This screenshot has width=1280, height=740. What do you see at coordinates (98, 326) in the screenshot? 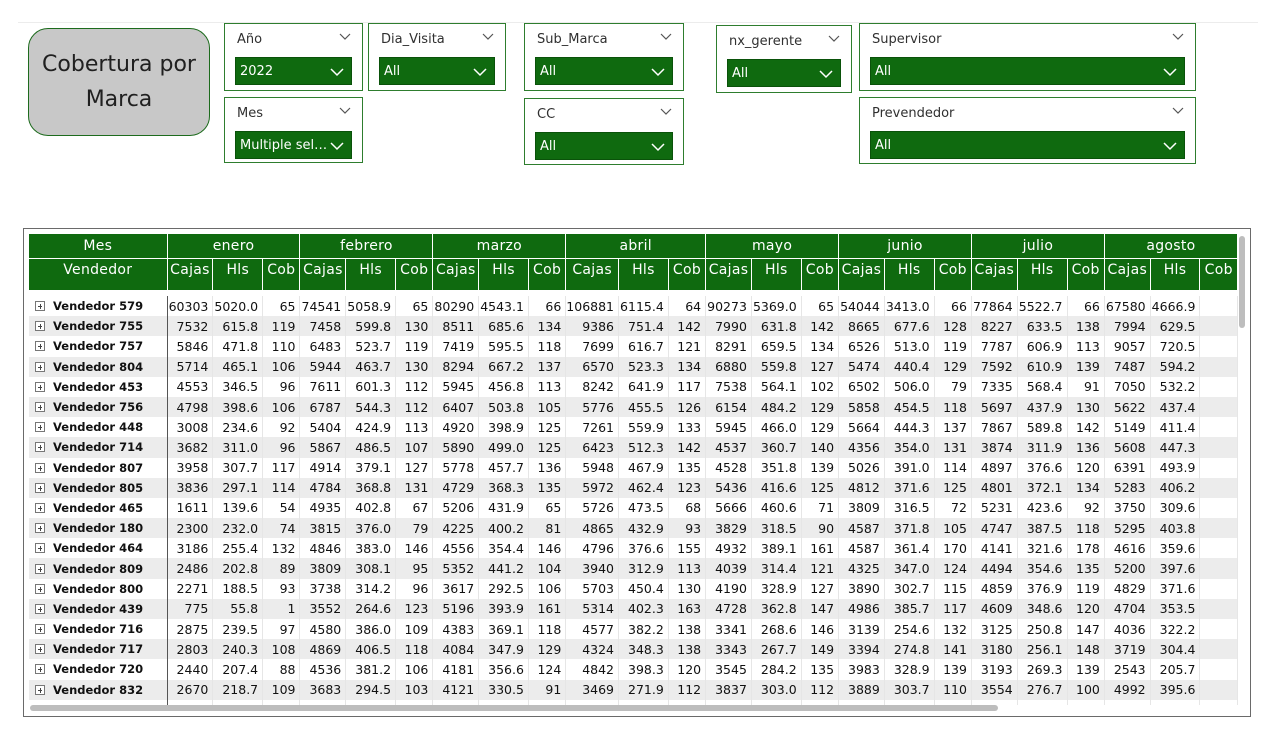
I see `vendedor-cell: Vendedor 755` at bounding box center [98, 326].